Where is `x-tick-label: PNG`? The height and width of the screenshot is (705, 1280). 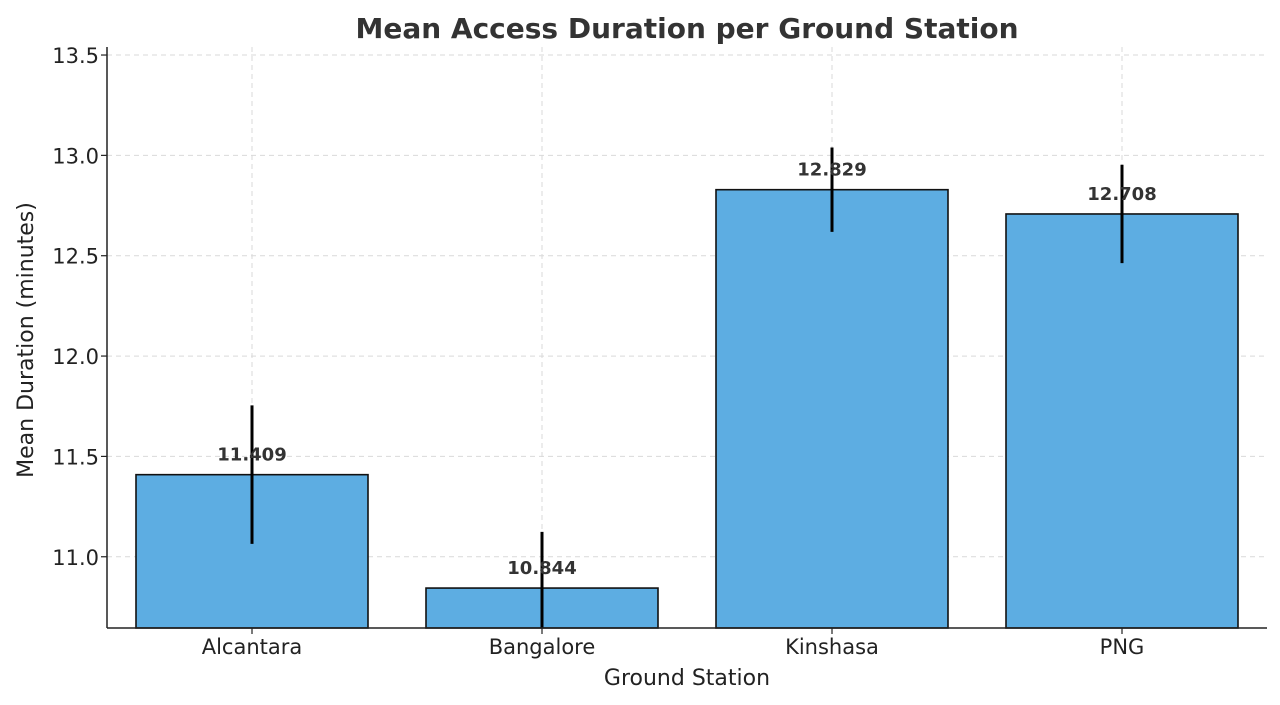
x-tick-label: PNG is located at coordinates (1122, 647).